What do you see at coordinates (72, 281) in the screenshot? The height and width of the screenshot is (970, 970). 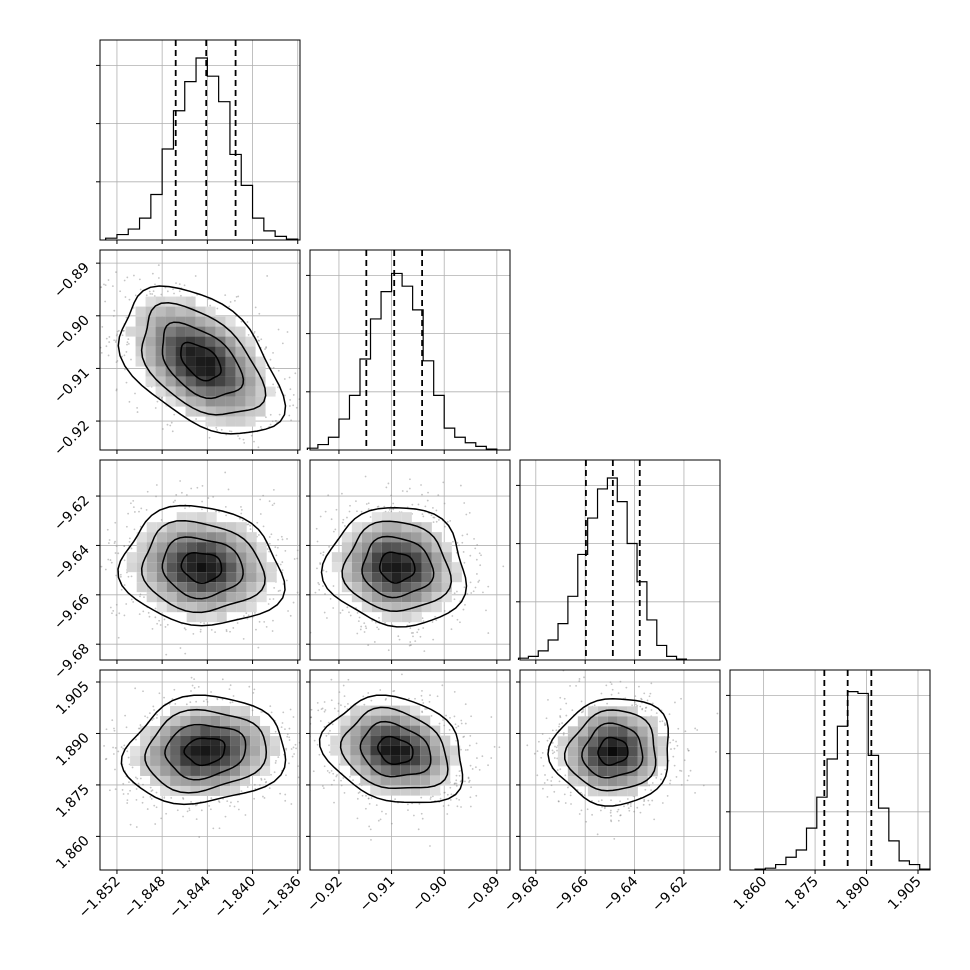 I see `y-tick-label: −0.89` at bounding box center [72, 281].